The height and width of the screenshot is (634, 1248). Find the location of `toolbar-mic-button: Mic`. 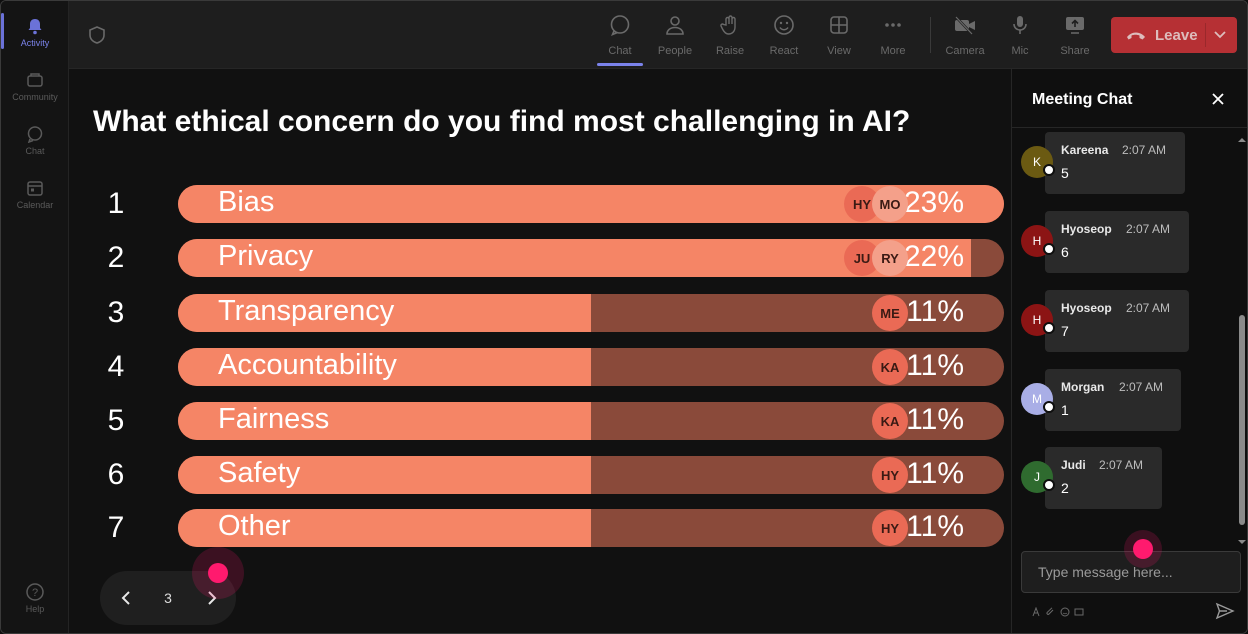

toolbar-mic-button: Mic is located at coordinates (1020, 36).